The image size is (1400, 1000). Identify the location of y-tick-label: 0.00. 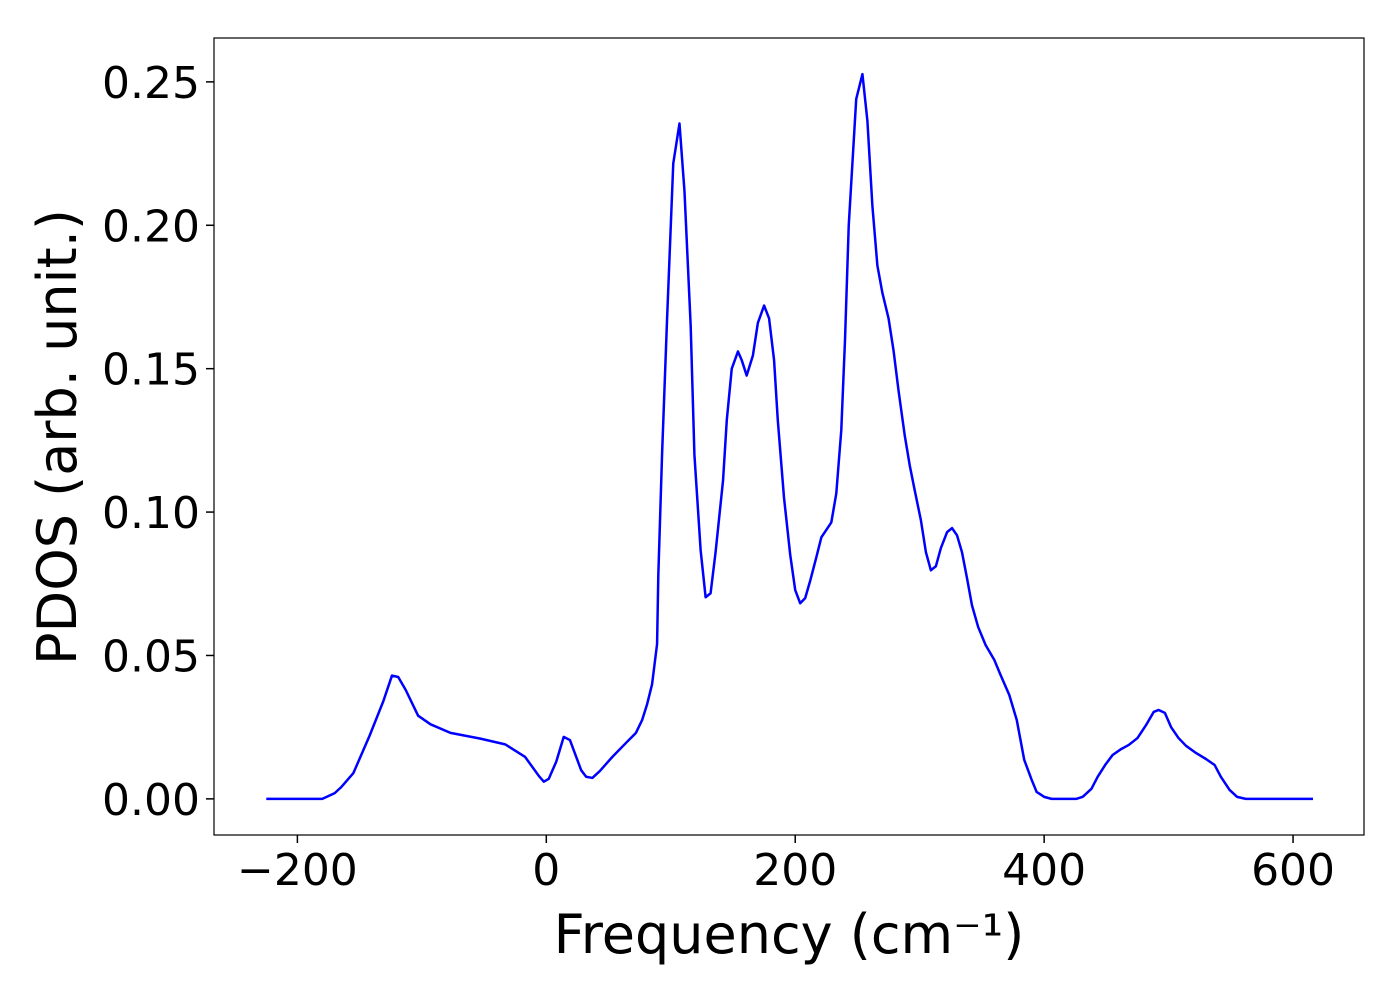
(151, 800).